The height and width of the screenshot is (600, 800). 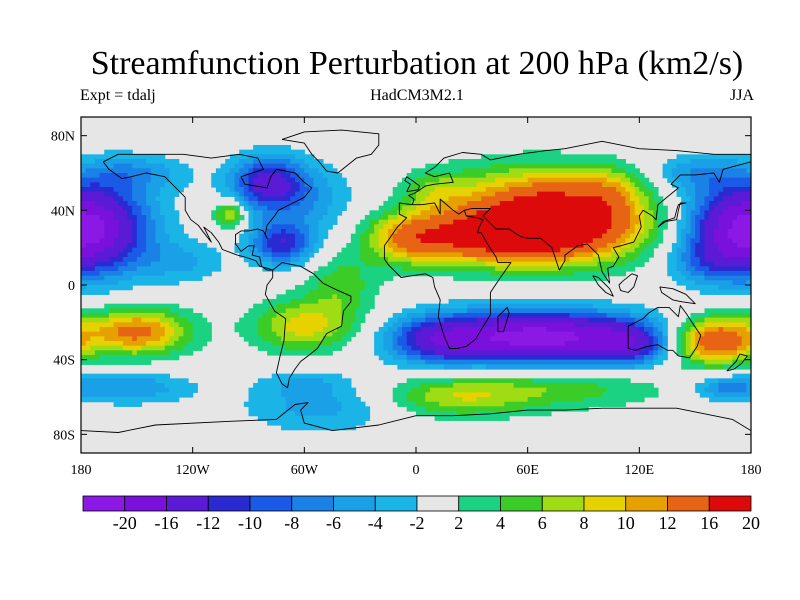 What do you see at coordinates (416, 470) in the screenshot?
I see `x-tick-label: 0` at bounding box center [416, 470].